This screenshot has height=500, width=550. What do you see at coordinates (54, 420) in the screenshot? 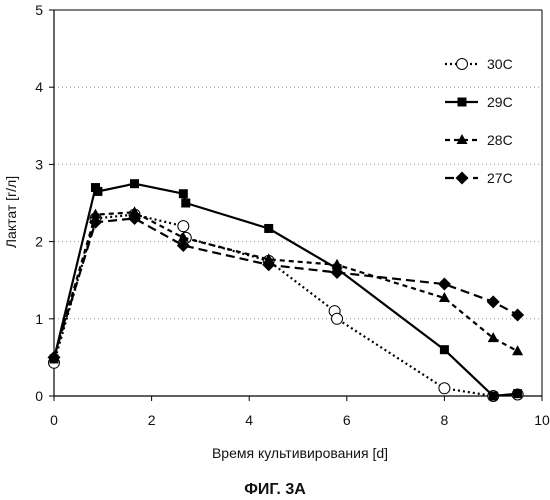
I see `x-tick-label: 0` at bounding box center [54, 420].